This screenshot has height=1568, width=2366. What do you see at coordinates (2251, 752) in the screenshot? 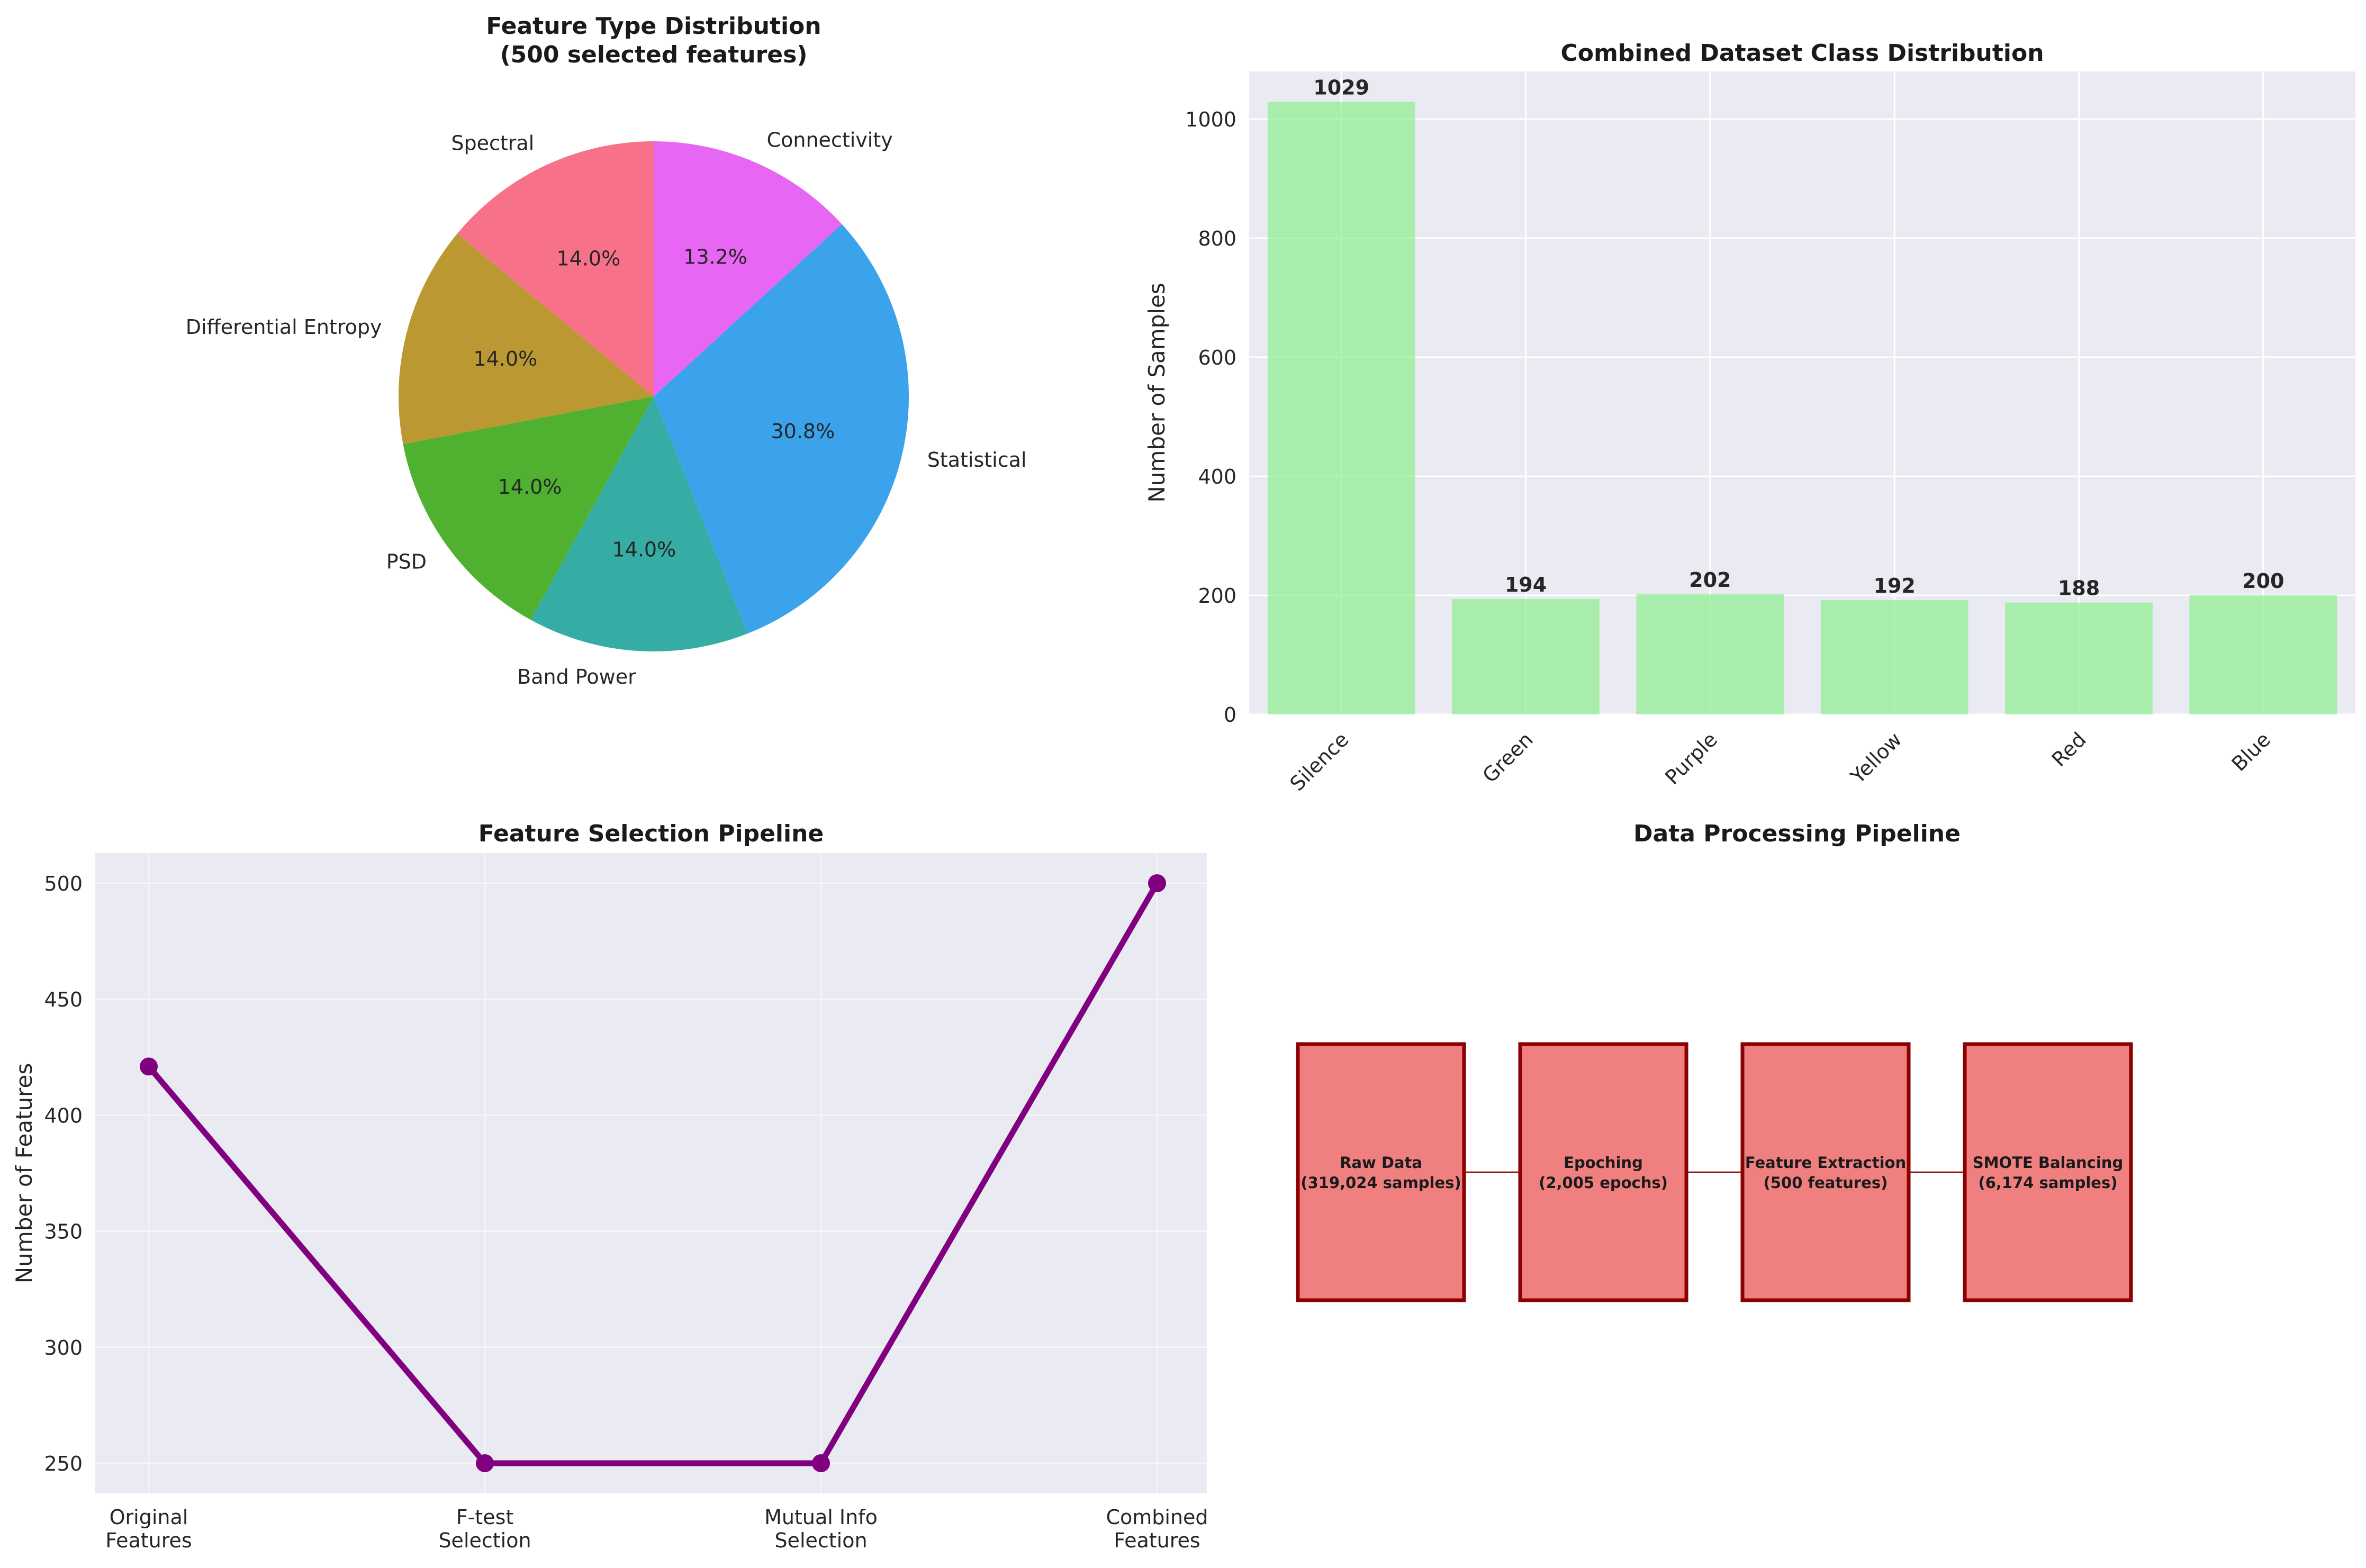
I see `bar-x-tick-label: Blue` at bounding box center [2251, 752].